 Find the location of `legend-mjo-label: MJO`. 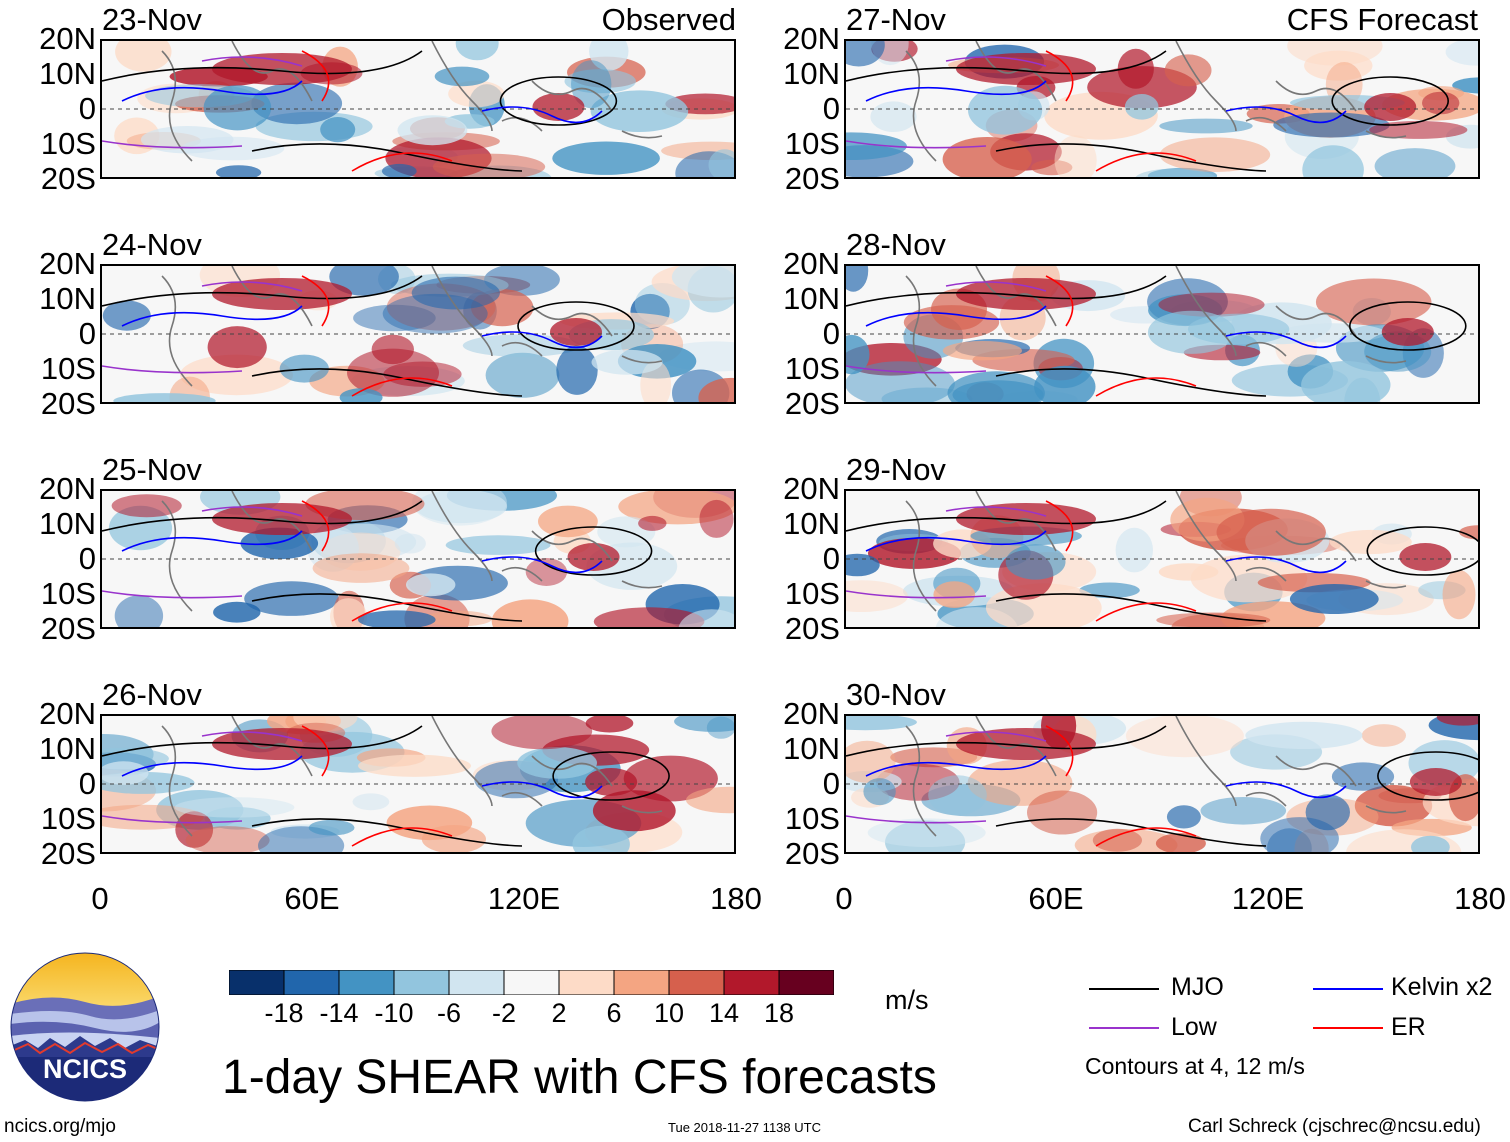

legend-mjo-label: MJO is located at coordinates (1197, 987).